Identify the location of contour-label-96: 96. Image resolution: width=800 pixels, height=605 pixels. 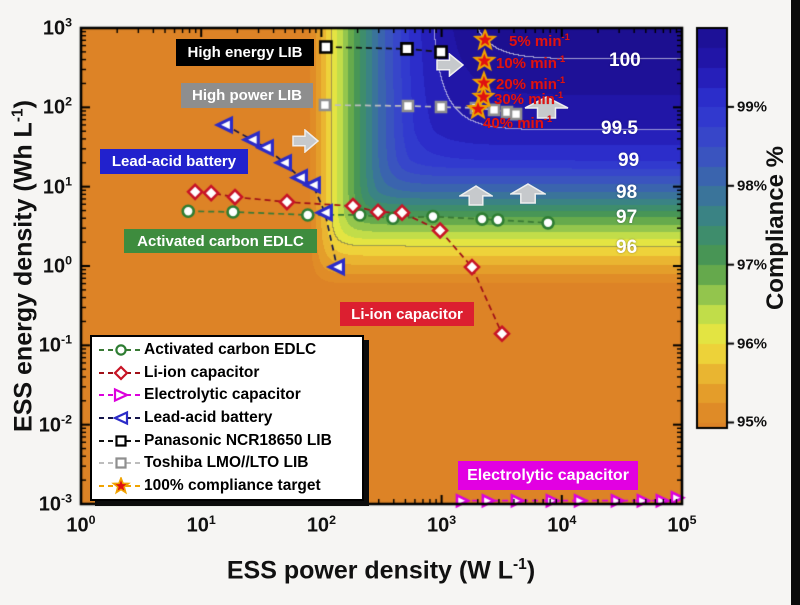
(627, 247).